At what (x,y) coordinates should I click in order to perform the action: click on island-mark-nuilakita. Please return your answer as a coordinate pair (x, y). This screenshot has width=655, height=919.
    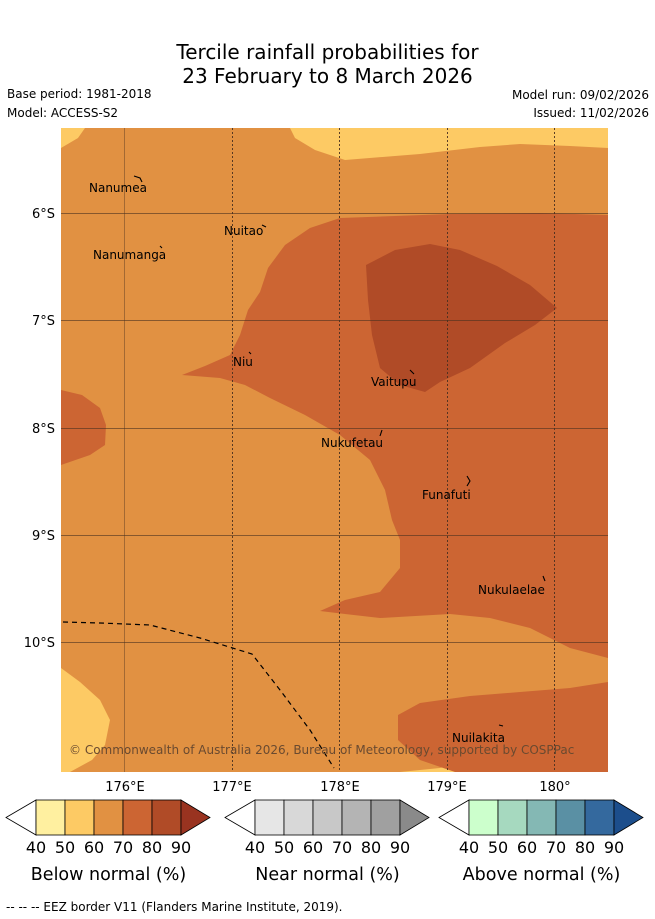
    Looking at the image, I should click on (501, 725).